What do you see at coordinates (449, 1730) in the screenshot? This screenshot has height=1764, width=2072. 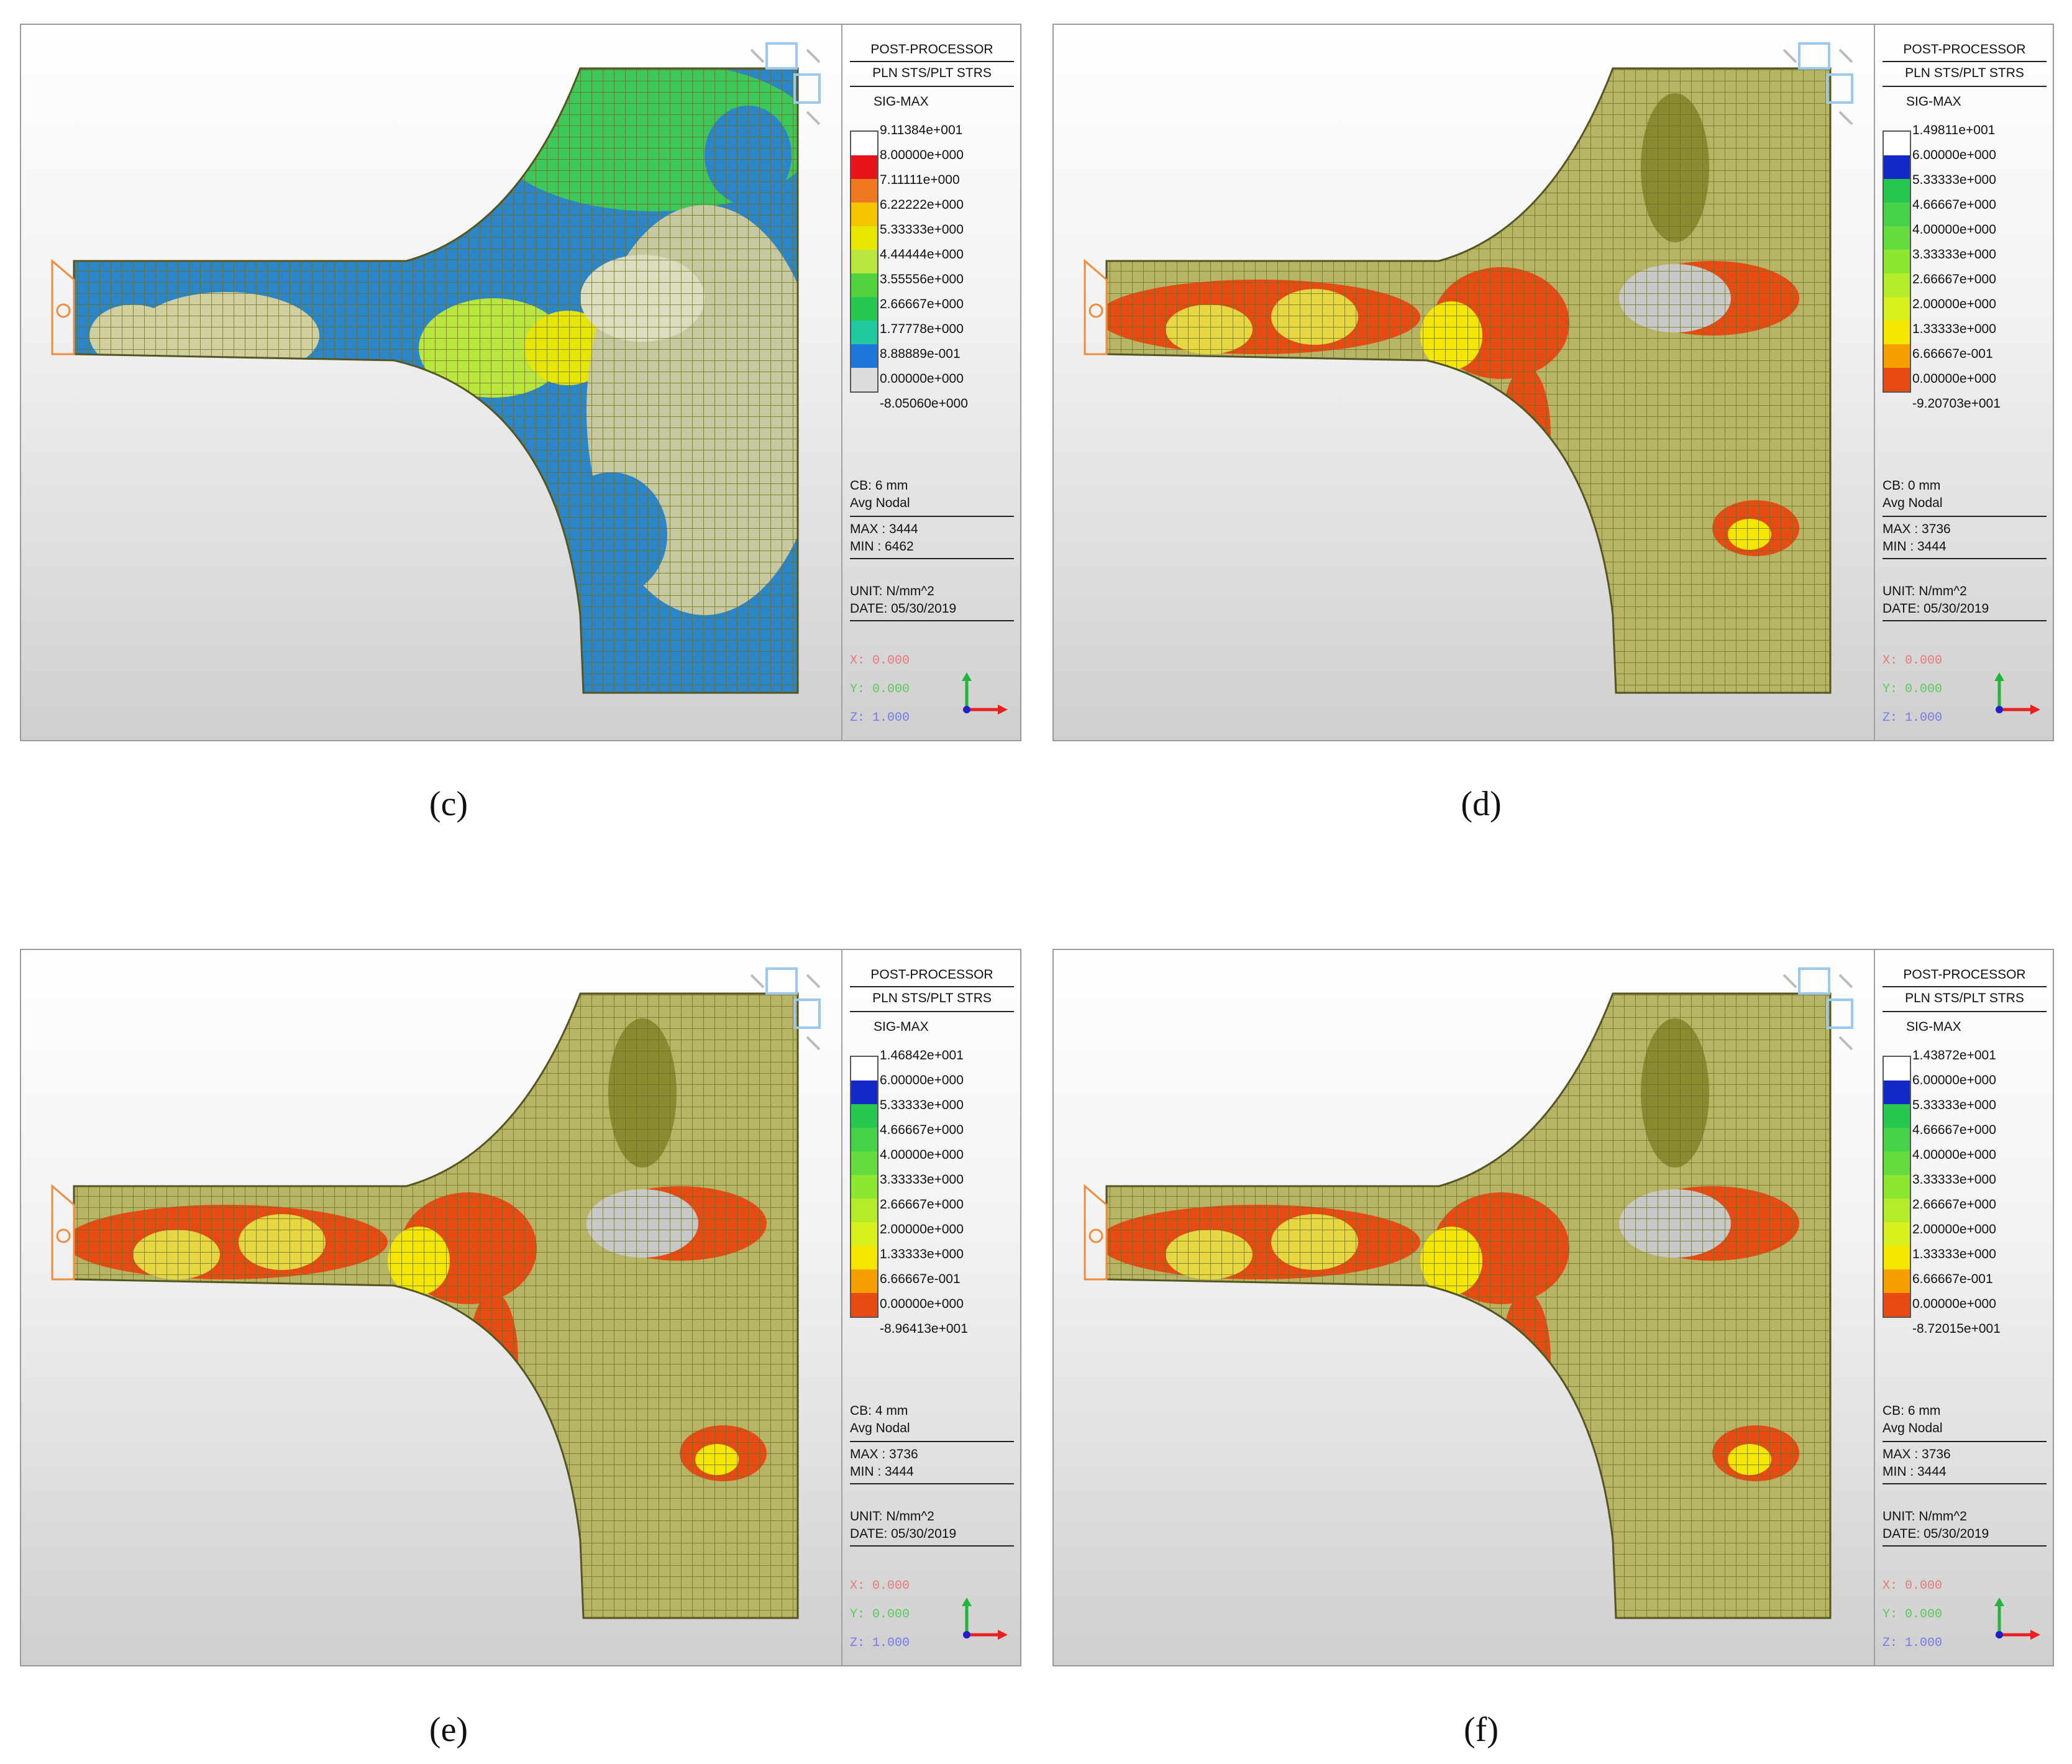 I see `panel-caption: (e)` at bounding box center [449, 1730].